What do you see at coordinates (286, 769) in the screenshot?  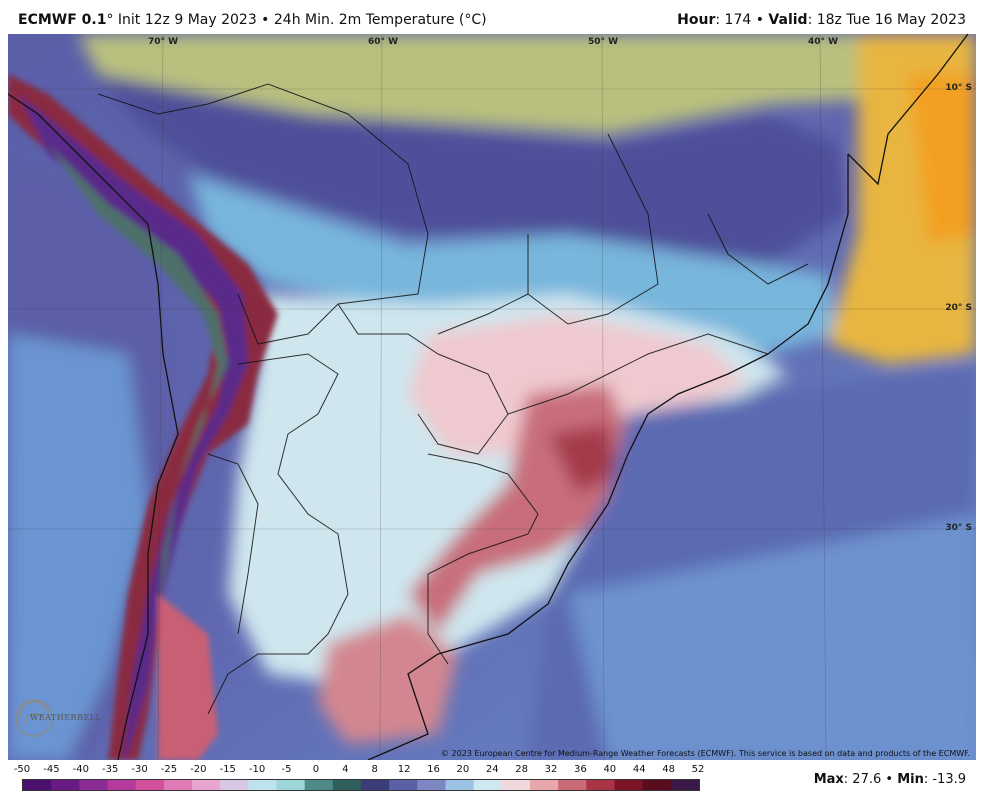 I see `colorbar-tick-label: -5` at bounding box center [286, 769].